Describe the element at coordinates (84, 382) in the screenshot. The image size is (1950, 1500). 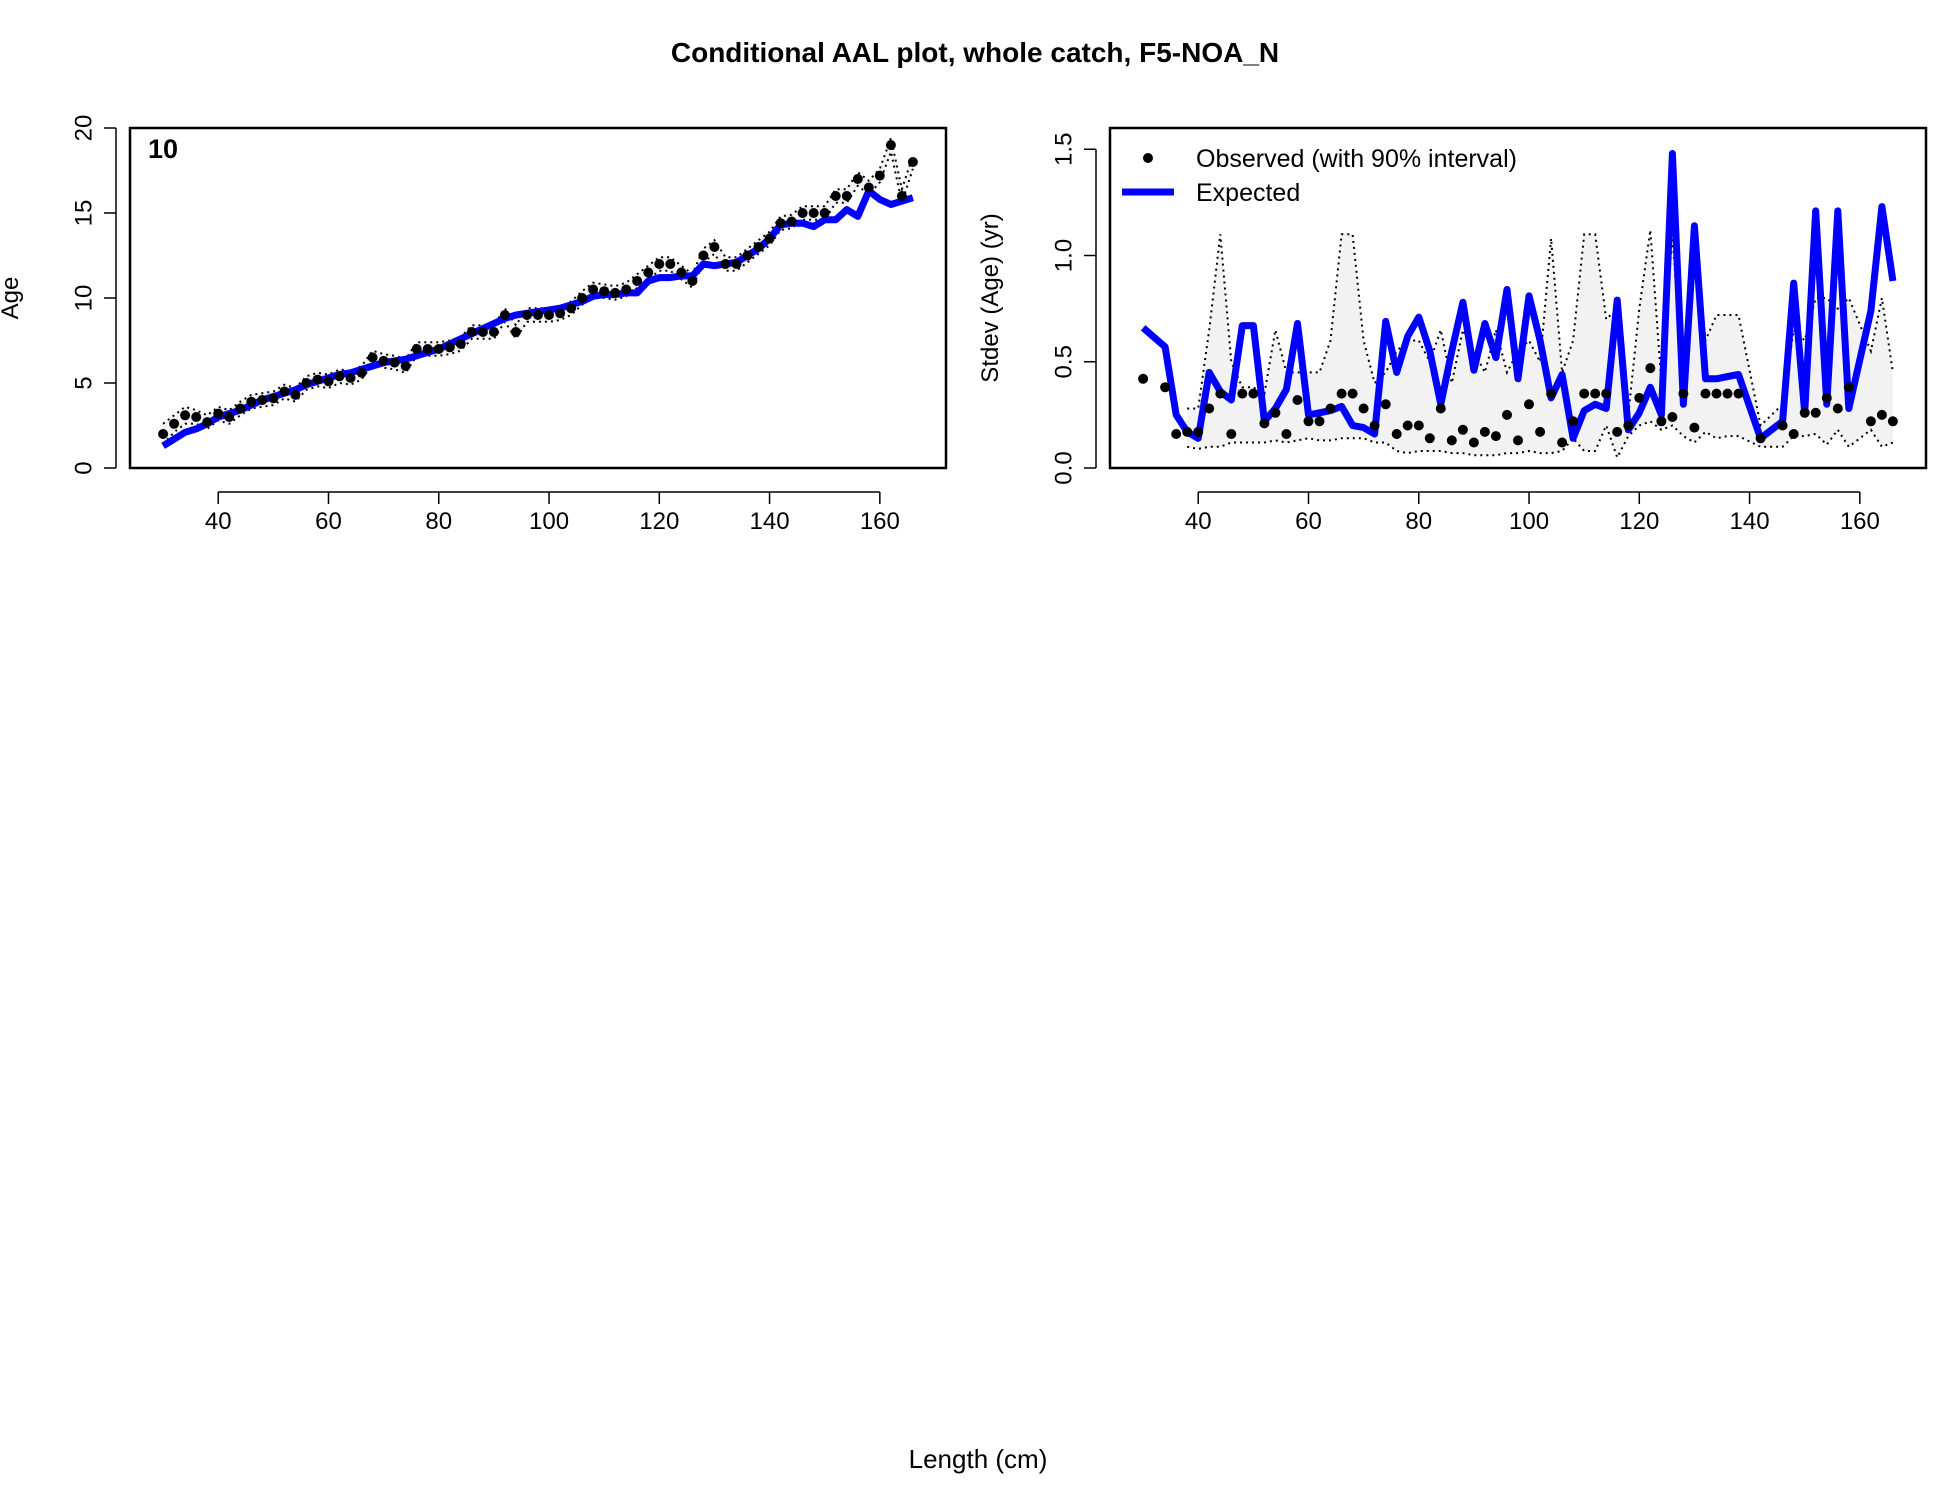
I see `y-tick-label: 5` at that location.